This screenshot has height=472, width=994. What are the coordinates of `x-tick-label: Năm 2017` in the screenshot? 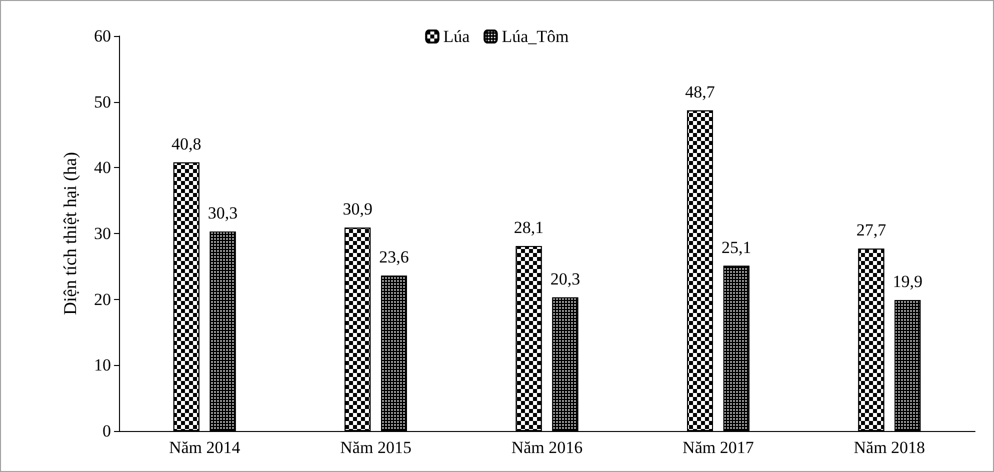 It's located at (718, 447).